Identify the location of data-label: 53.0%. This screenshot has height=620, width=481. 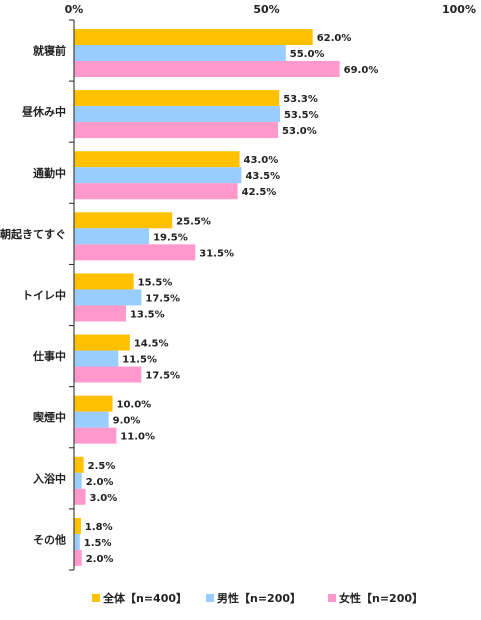
(299, 131).